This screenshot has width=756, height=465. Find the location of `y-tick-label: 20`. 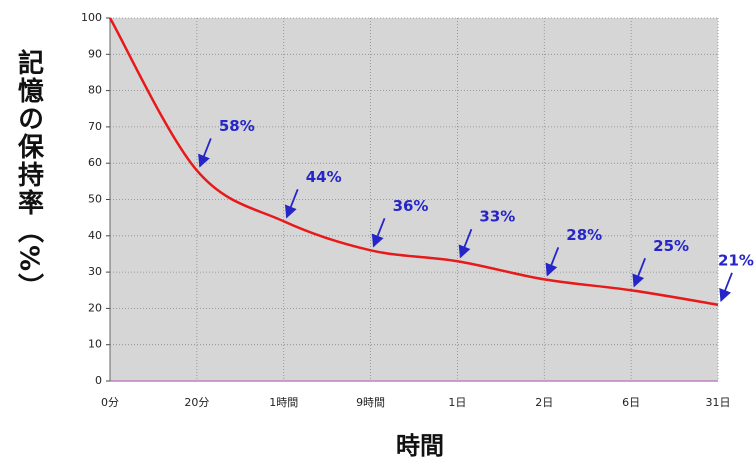

y-tick-label: 20 is located at coordinates (95, 307).